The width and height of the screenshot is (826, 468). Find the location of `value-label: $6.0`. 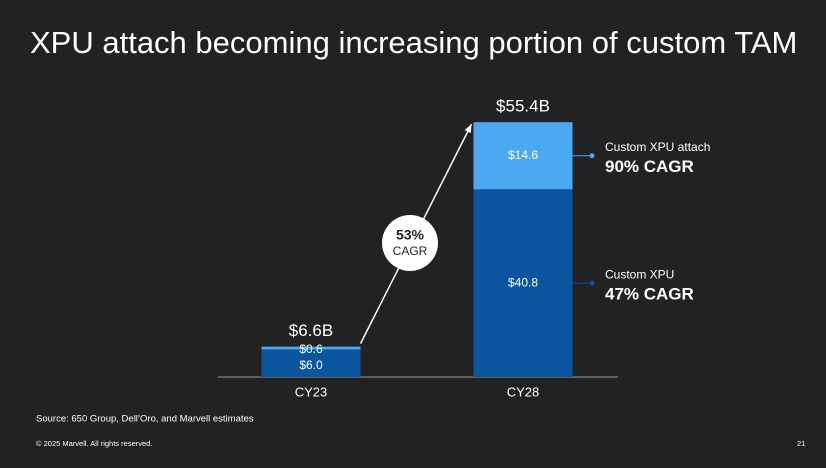

value-label: $6.0 is located at coordinates (311, 365).